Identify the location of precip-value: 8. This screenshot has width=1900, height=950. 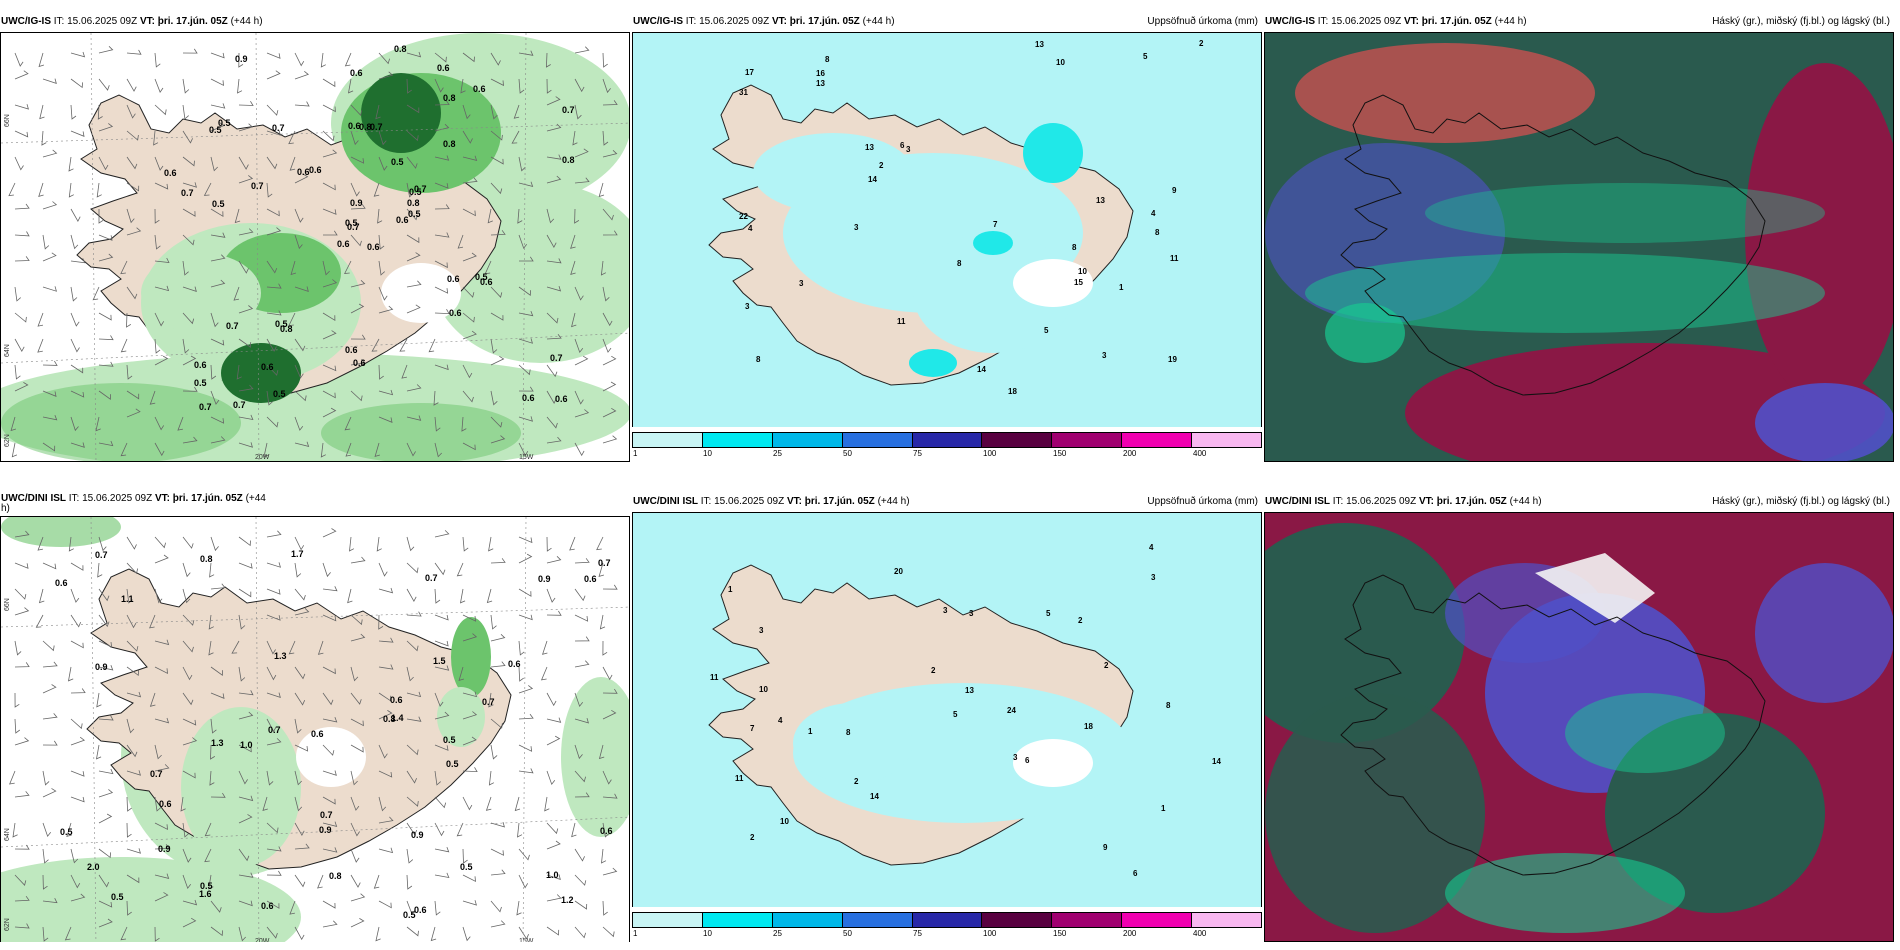
(758, 359).